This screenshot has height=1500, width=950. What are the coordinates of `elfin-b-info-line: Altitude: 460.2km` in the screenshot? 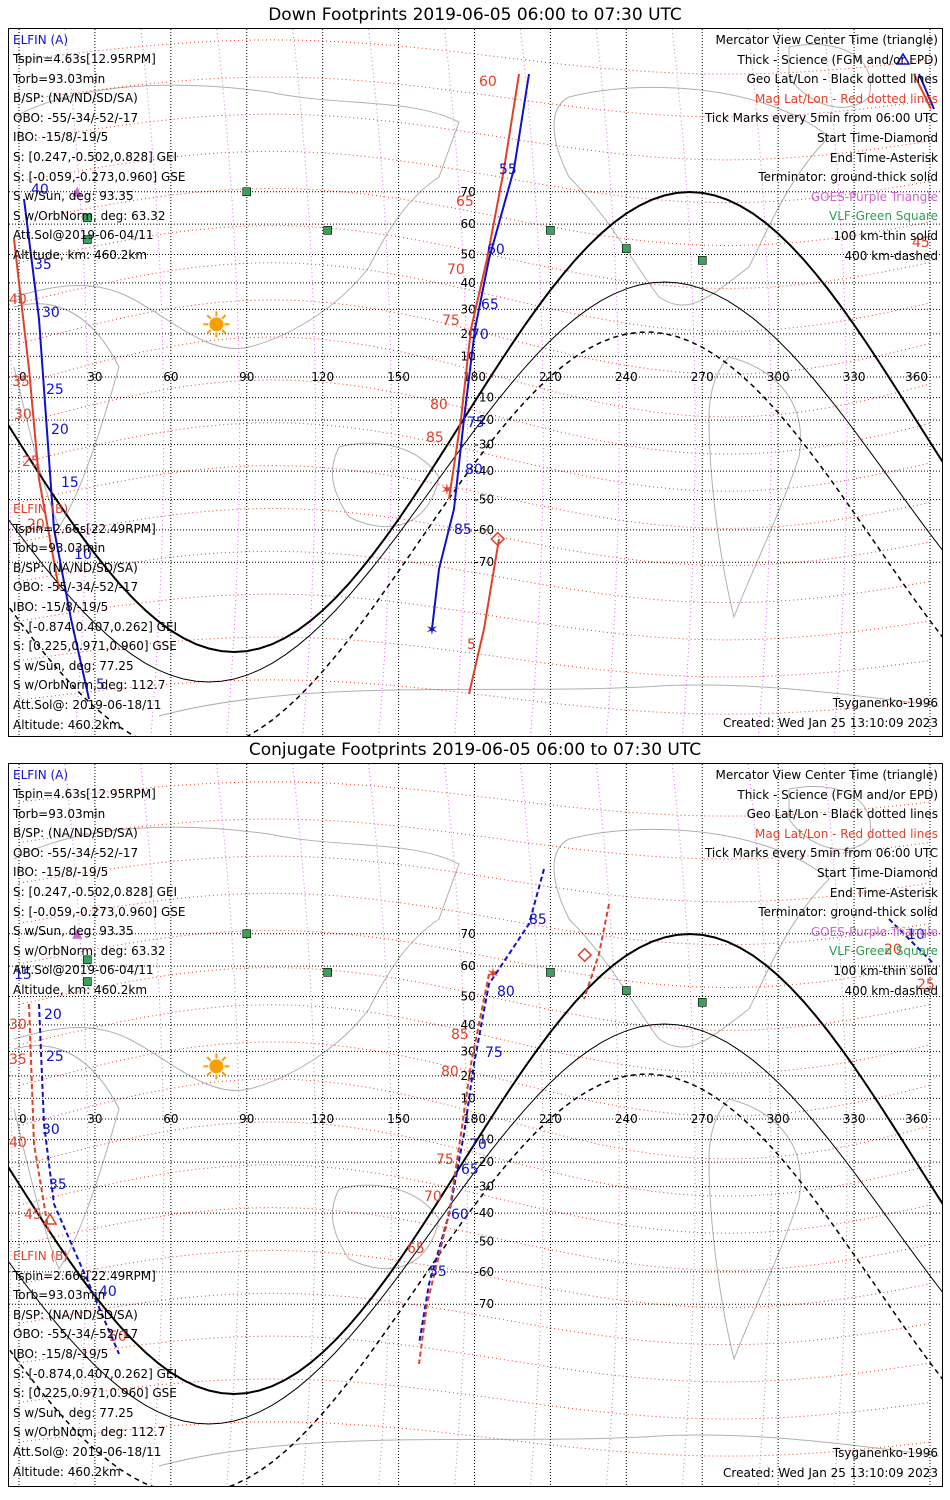 It's located at (67, 724).